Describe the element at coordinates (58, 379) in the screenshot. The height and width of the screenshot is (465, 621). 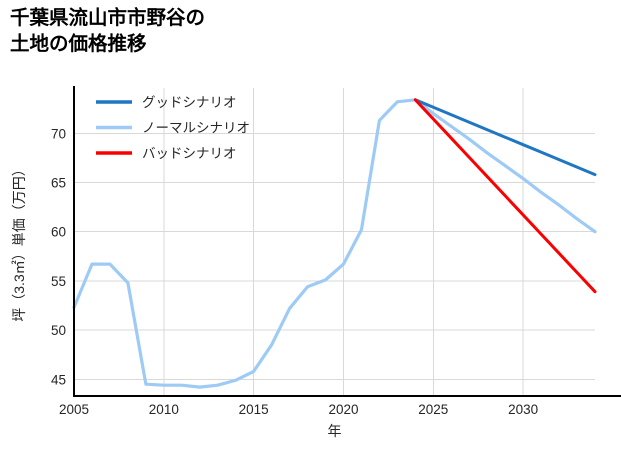
I see `y-tick-45: 45` at that location.